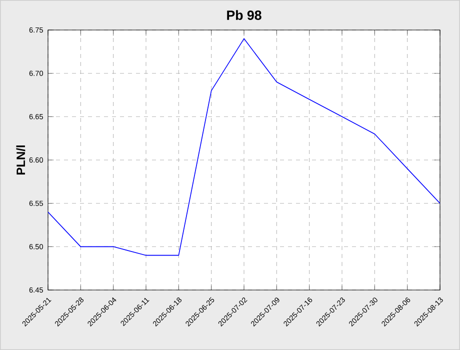 The image size is (460, 350). Describe the element at coordinates (244, 15) in the screenshot. I see `chart-title: Pb 98` at that location.